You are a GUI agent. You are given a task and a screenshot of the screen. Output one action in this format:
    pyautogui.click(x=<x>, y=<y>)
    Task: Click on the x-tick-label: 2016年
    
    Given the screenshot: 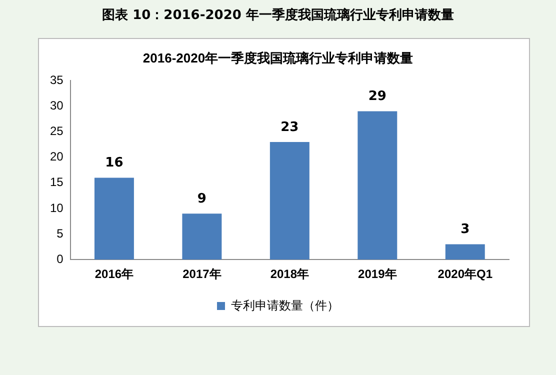 What is the action you would take?
    pyautogui.click(x=114, y=274)
    